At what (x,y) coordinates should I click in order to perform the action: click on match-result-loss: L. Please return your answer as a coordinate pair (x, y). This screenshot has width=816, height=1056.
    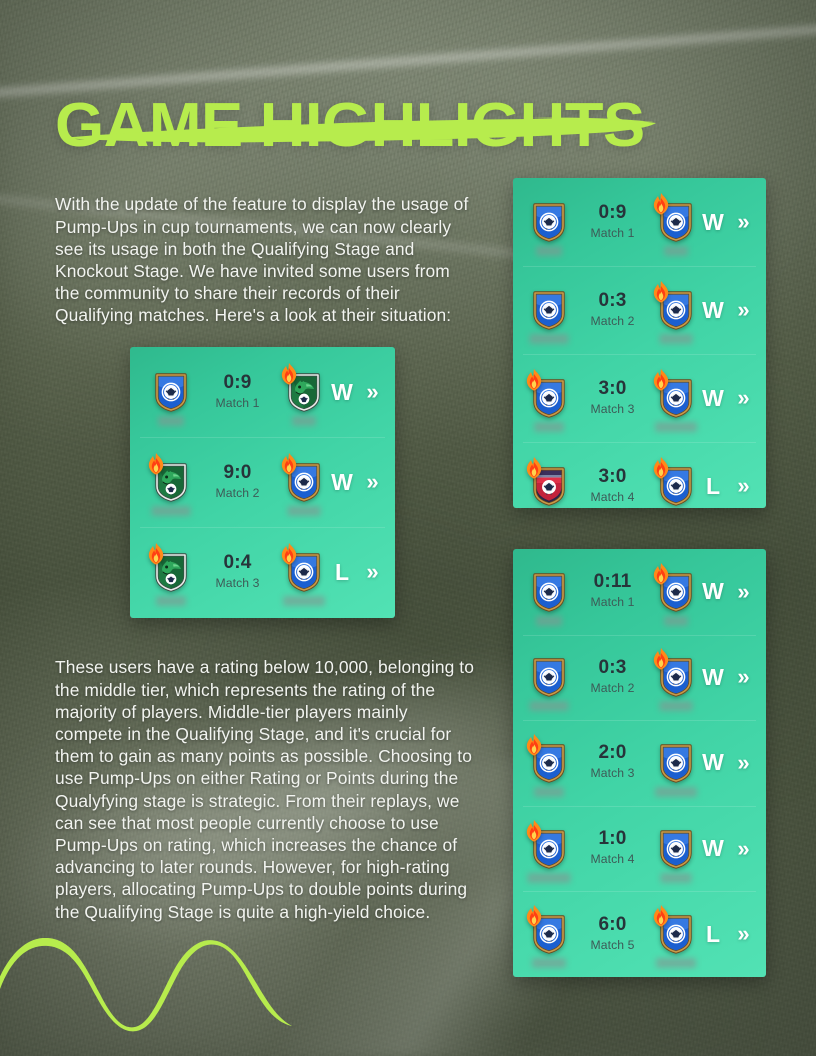
    Looking at the image, I should click on (713, 933).